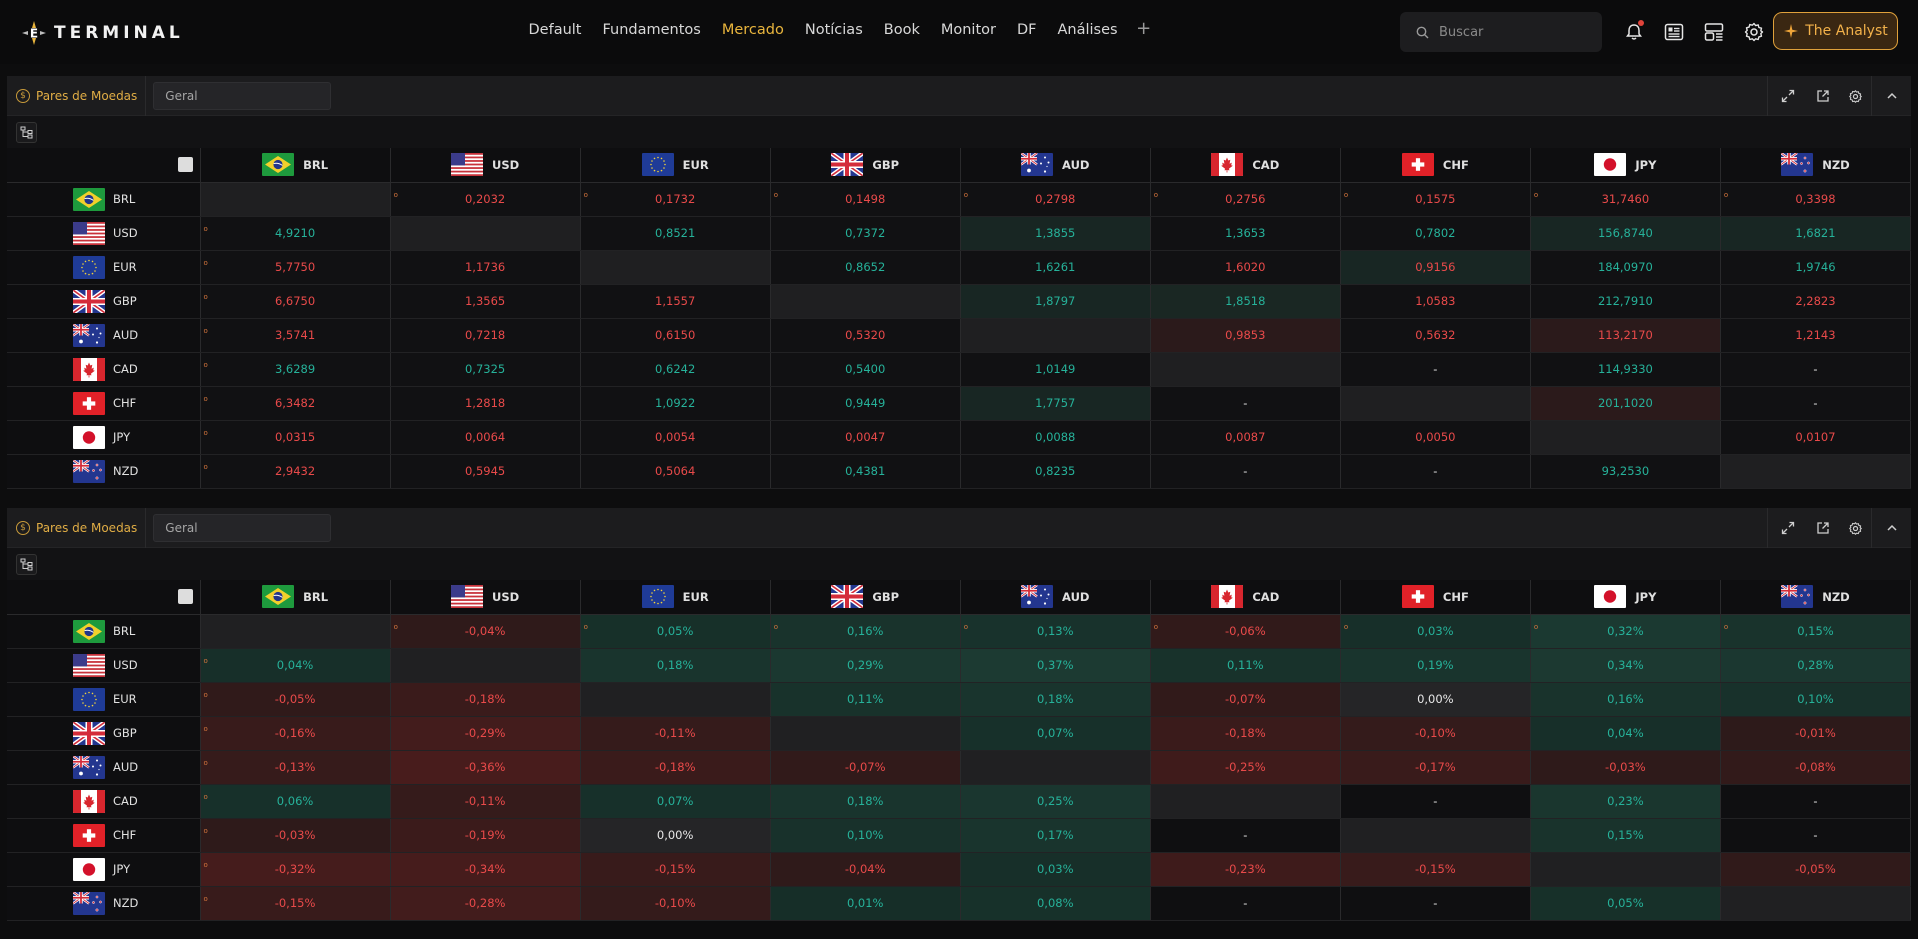 The image size is (1918, 939). I want to click on row-header-aud: AUD, so click(104, 335).